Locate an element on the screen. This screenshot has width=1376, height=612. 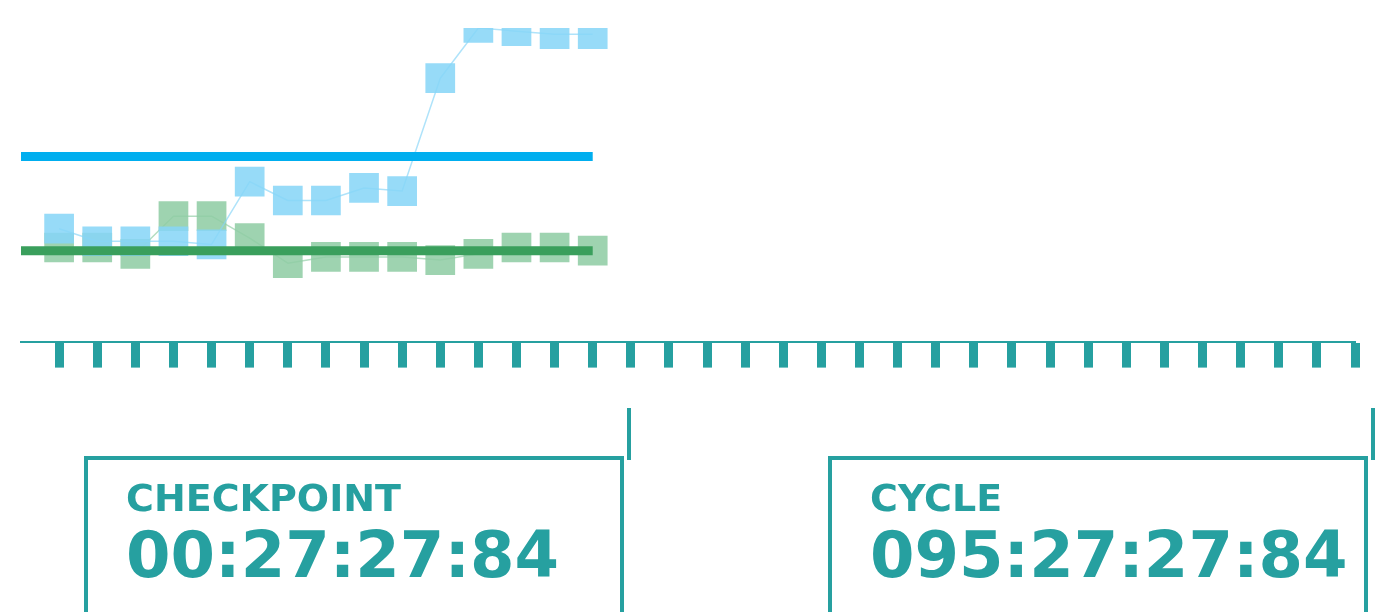
text: 095:27:27:84 is located at coordinates (1109, 555).